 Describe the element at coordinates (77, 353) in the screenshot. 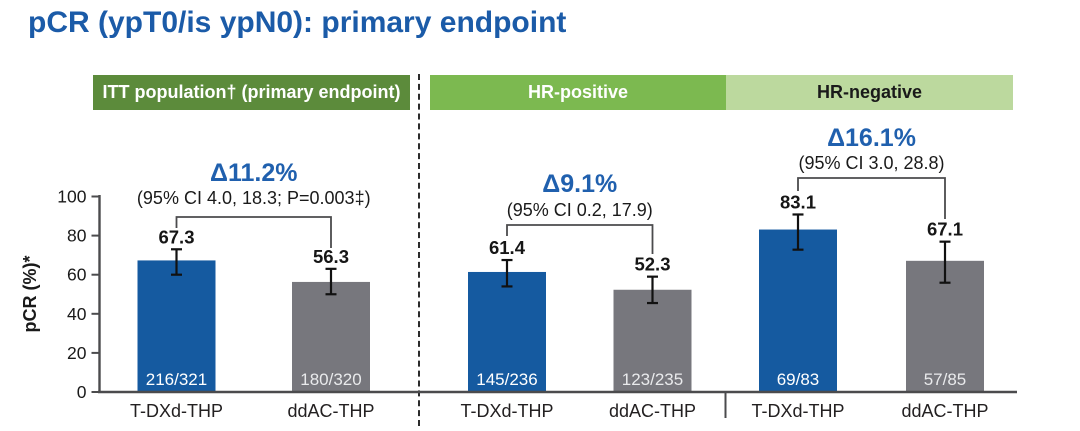

I see `y-axis-tick-label: 20` at that location.